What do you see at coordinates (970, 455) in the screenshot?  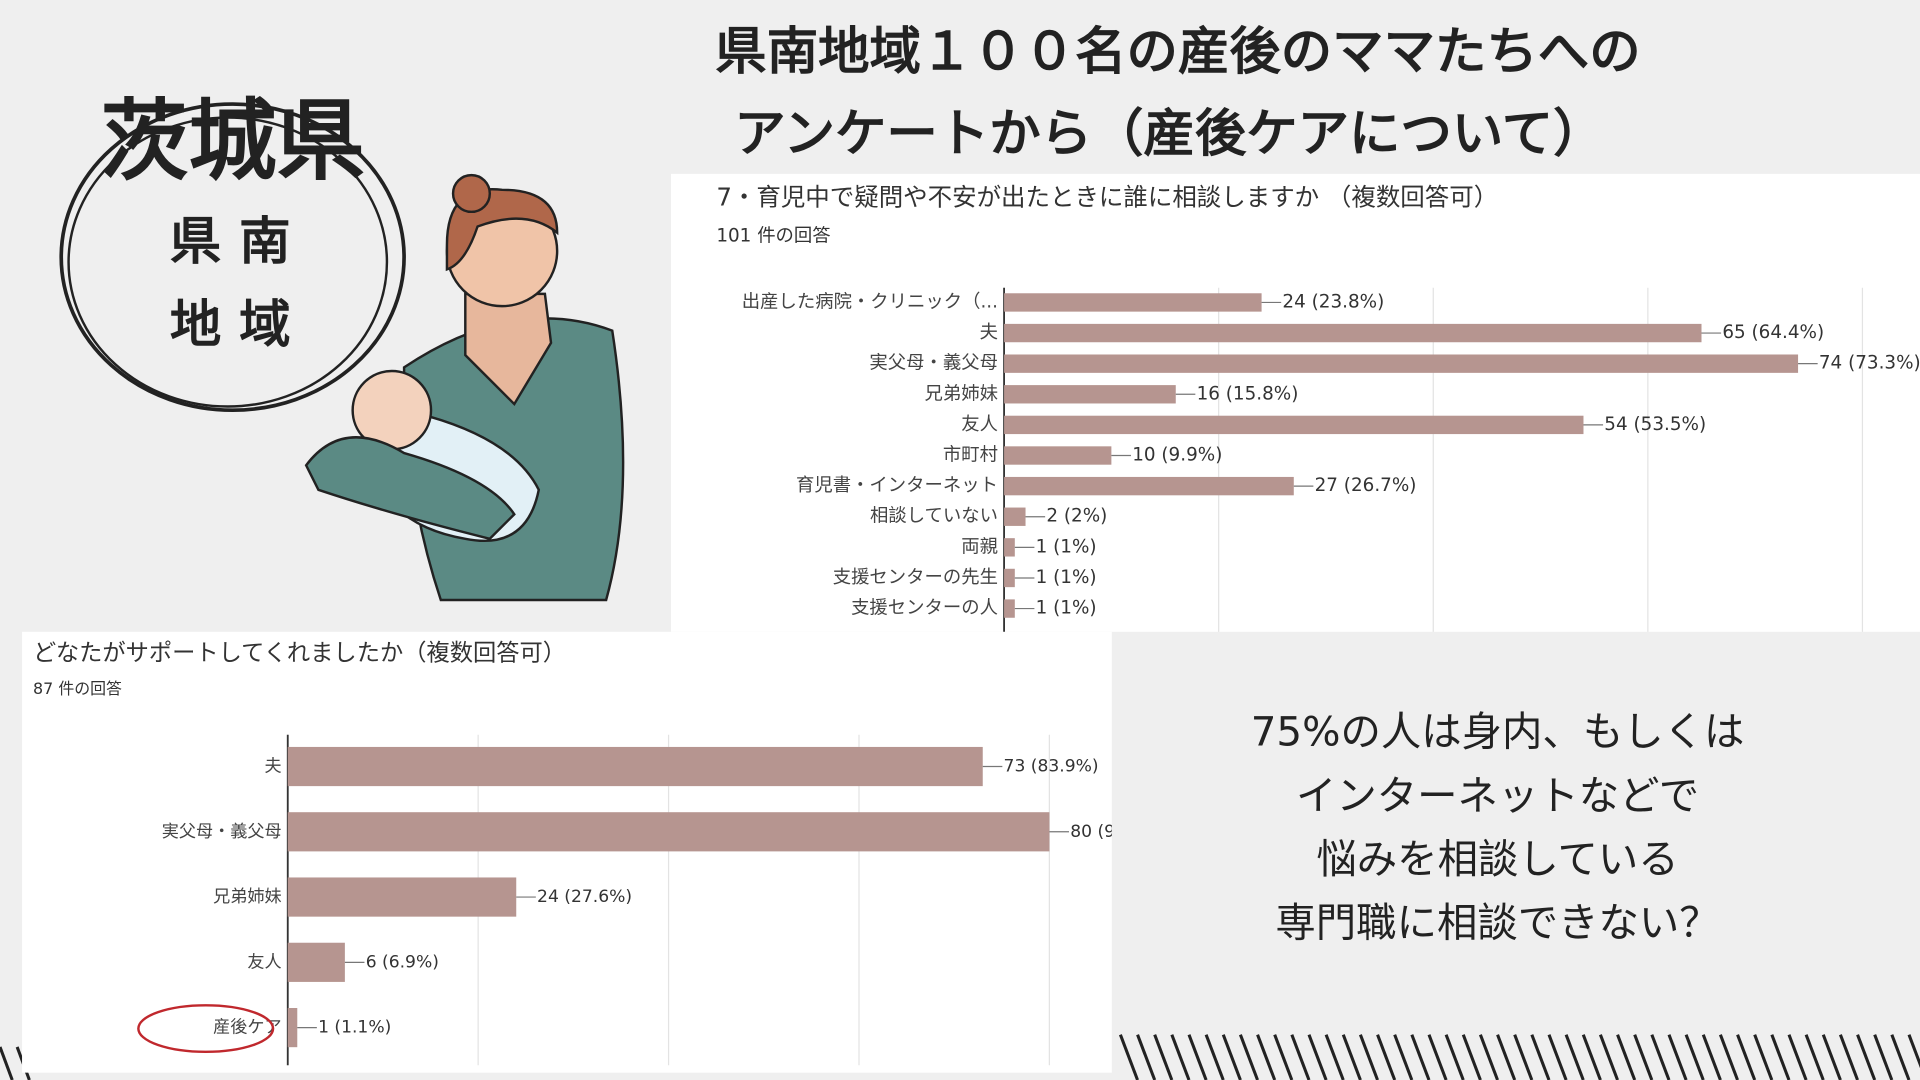 I see `category-label: 市町村` at bounding box center [970, 455].